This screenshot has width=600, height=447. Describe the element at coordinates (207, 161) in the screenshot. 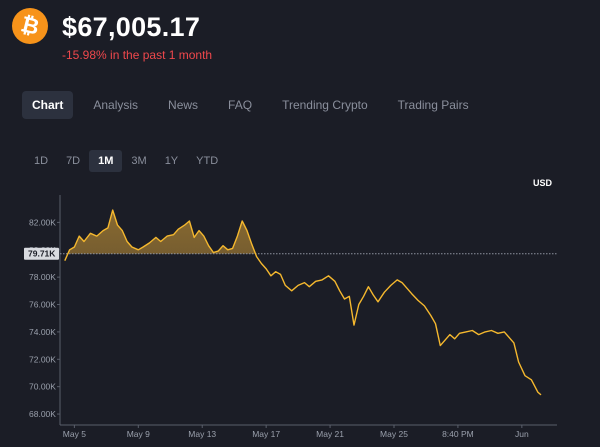

I see `range-ytd-button: YTD` at that location.